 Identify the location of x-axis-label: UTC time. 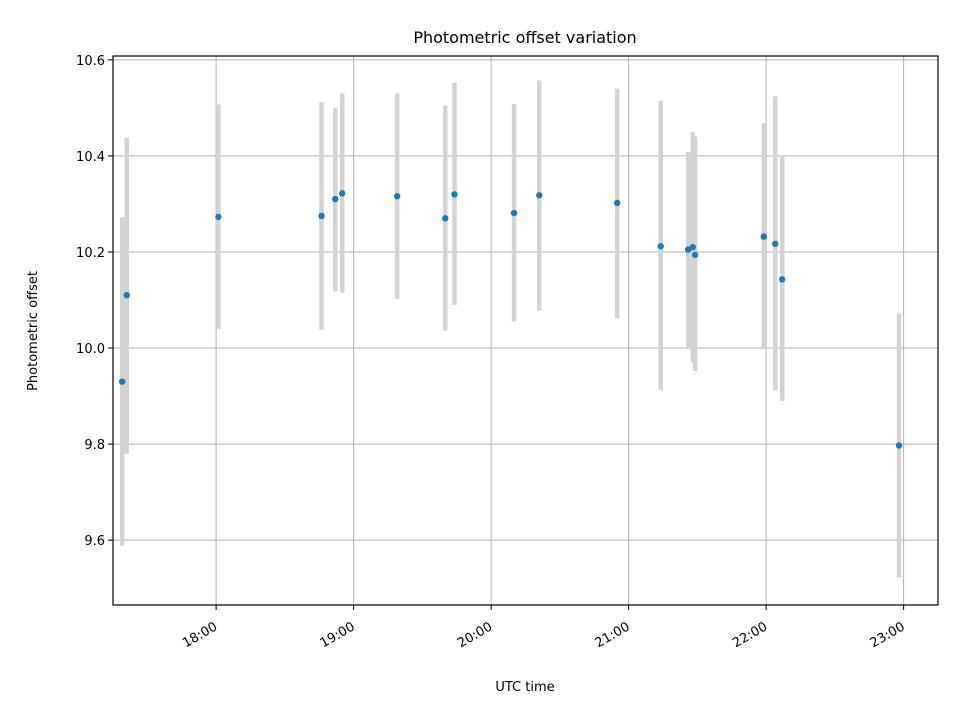
(524, 687).